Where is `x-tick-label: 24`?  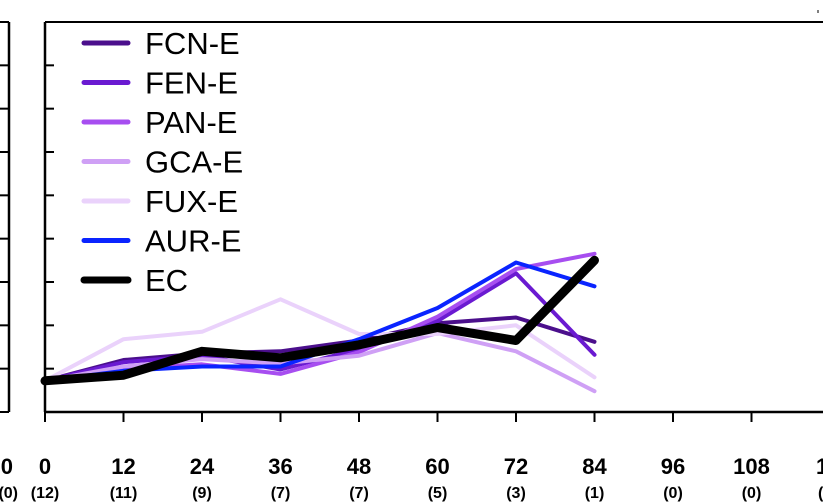
x-tick-label: 24 is located at coordinates (202, 466).